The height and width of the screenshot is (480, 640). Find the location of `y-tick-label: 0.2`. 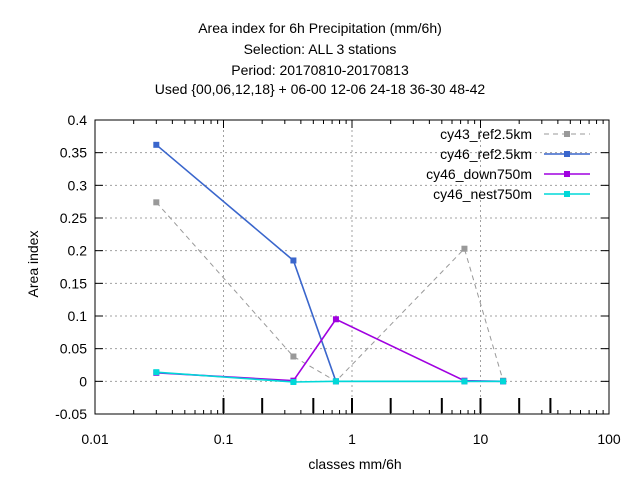

y-tick-label: 0.2 is located at coordinates (78, 251).